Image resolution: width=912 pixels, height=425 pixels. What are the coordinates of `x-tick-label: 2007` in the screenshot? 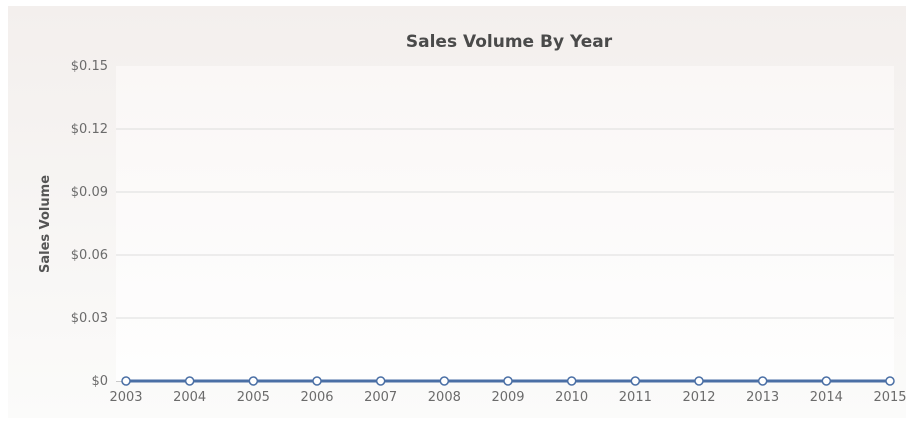 It's located at (380, 397).